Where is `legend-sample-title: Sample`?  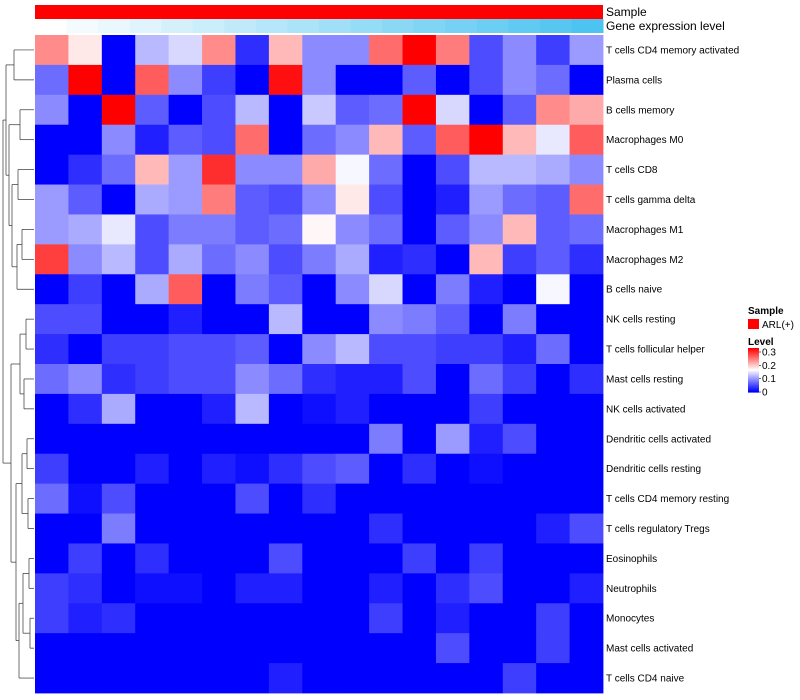
legend-sample-title: Sample is located at coordinates (766, 311).